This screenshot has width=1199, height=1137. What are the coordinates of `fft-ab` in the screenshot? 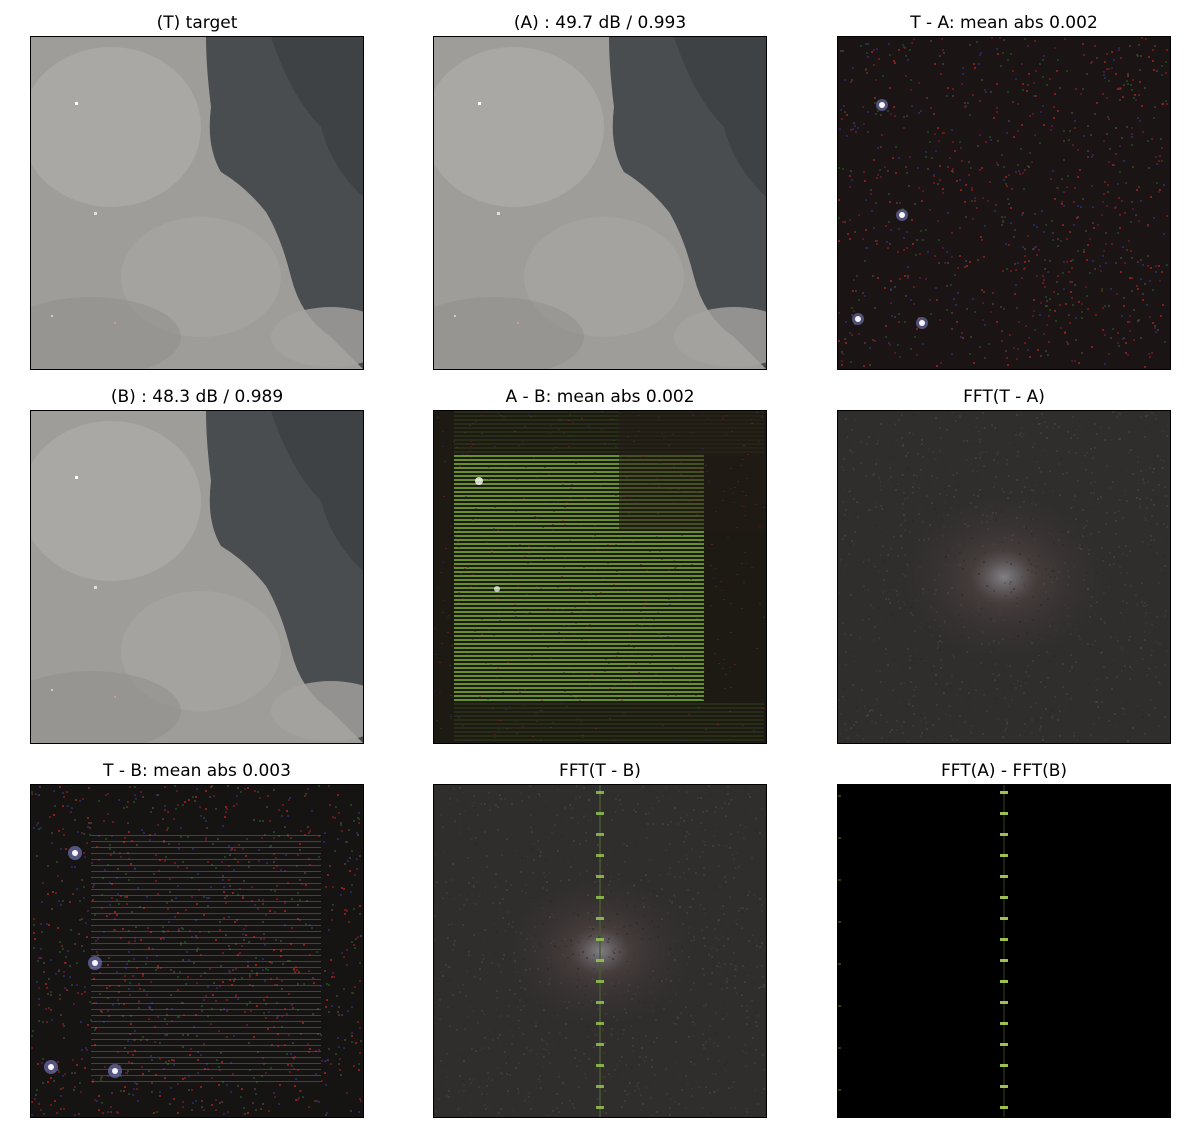 It's located at (1004, 951).